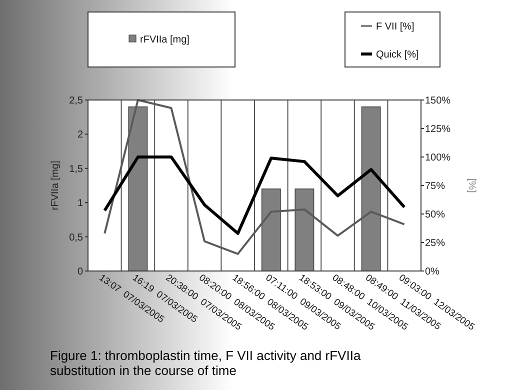 This screenshot has height=390, width=520. What do you see at coordinates (438, 158) in the screenshot?
I see `y2-tick-label: 100%` at bounding box center [438, 158].